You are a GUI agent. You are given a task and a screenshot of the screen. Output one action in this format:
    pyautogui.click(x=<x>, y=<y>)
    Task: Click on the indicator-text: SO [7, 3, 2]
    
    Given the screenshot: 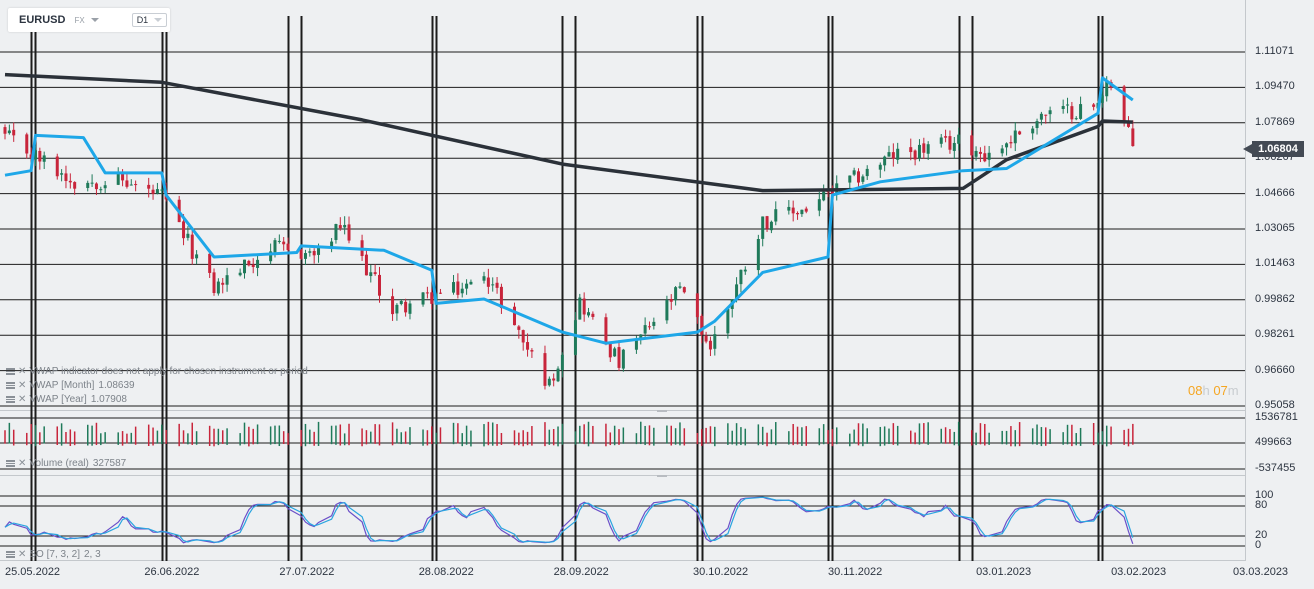 What is the action you would take?
    pyautogui.click(x=54, y=554)
    